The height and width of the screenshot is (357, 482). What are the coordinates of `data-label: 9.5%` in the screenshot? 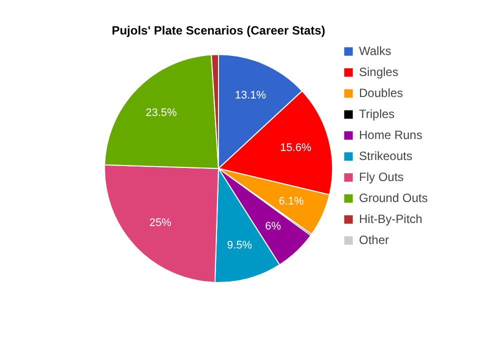 It's located at (239, 245).